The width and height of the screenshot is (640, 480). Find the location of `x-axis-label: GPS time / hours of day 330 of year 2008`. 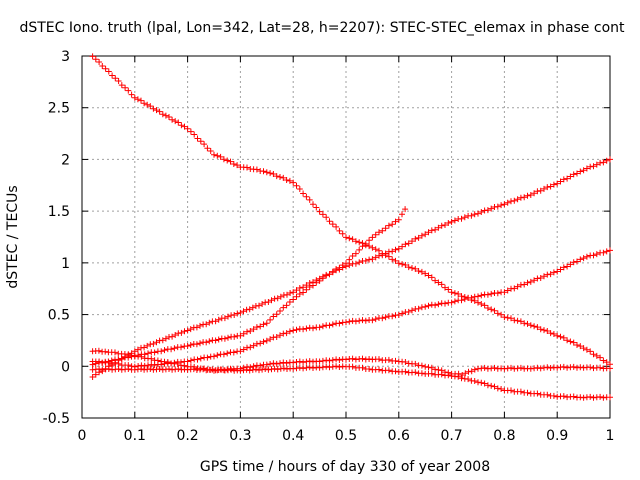

x-axis-label: GPS time / hours of day 330 of year 2008 is located at coordinates (345, 467).